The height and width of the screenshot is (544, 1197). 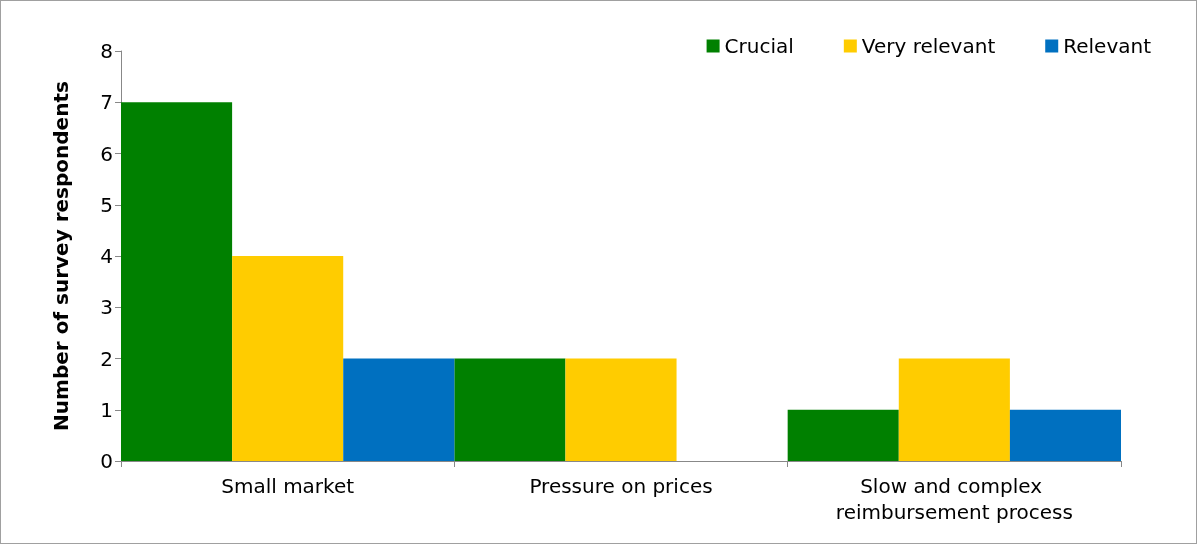 I want to click on y-tick-label: 1, so click(x=106, y=409).